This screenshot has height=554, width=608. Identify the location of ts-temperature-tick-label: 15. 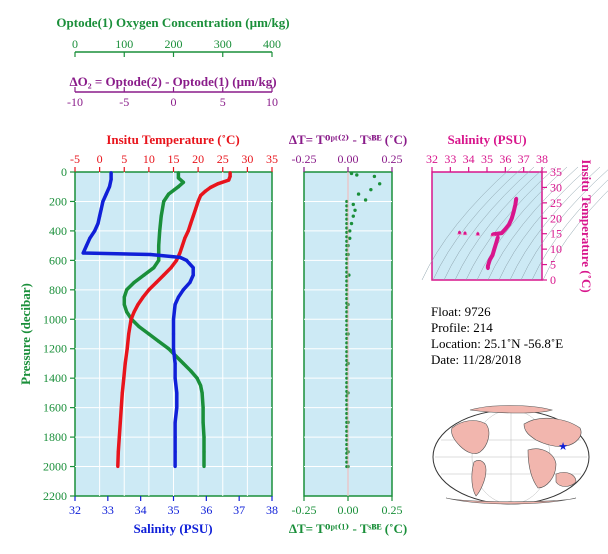
(556, 234).